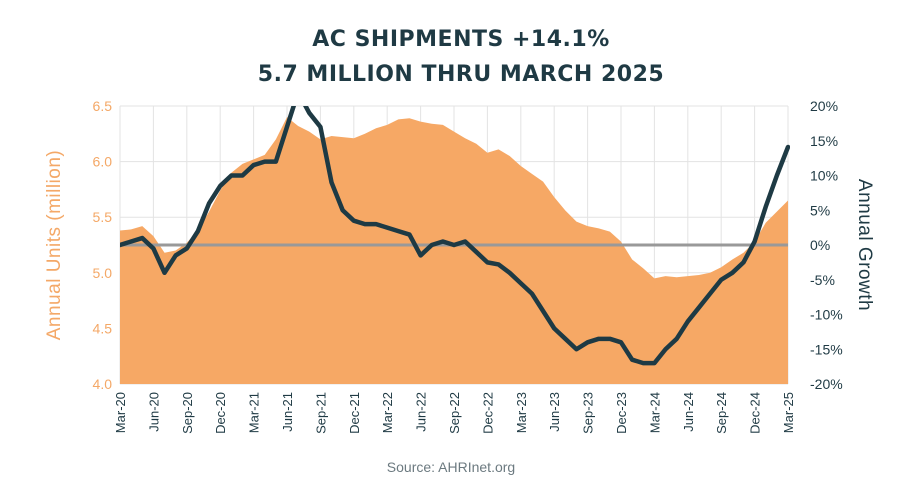 The width and height of the screenshot is (922, 485). What do you see at coordinates (187, 413) in the screenshot?
I see `x-tick-label: Sep-20` at bounding box center [187, 413].